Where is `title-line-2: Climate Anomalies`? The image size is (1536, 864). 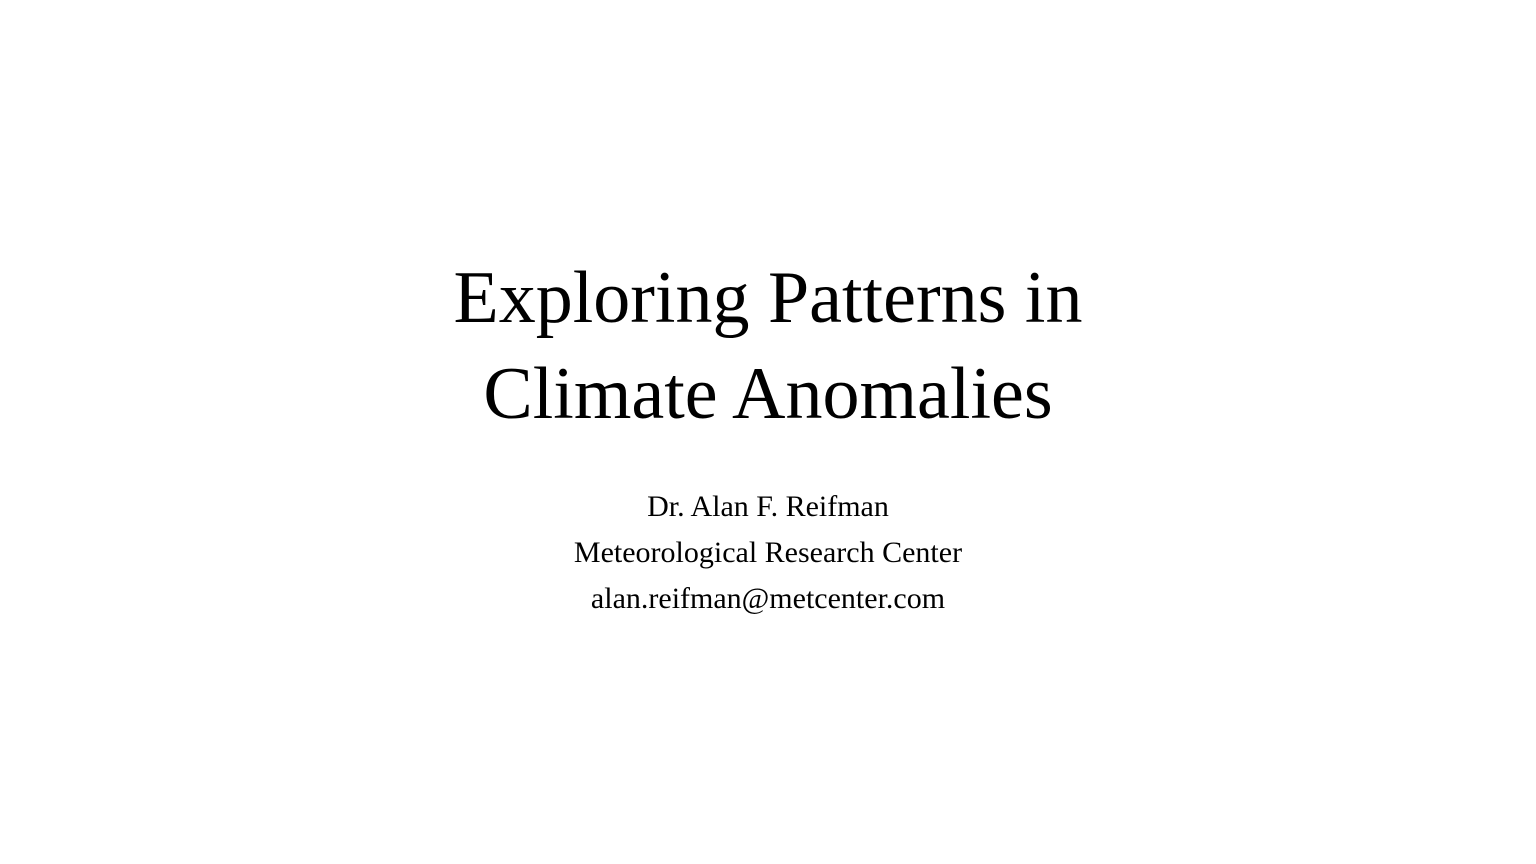 title-line-2: Climate Anomalies is located at coordinates (768, 394).